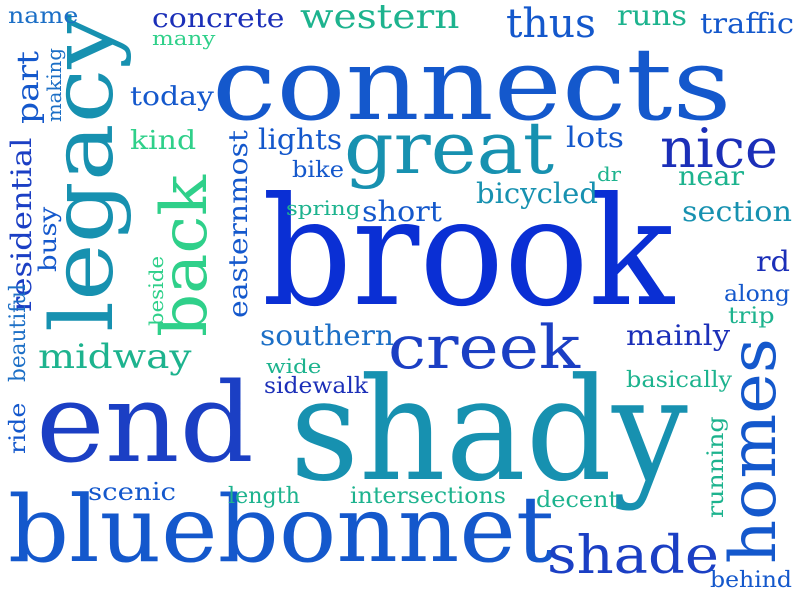  I want to click on word-section: section, so click(737, 211).